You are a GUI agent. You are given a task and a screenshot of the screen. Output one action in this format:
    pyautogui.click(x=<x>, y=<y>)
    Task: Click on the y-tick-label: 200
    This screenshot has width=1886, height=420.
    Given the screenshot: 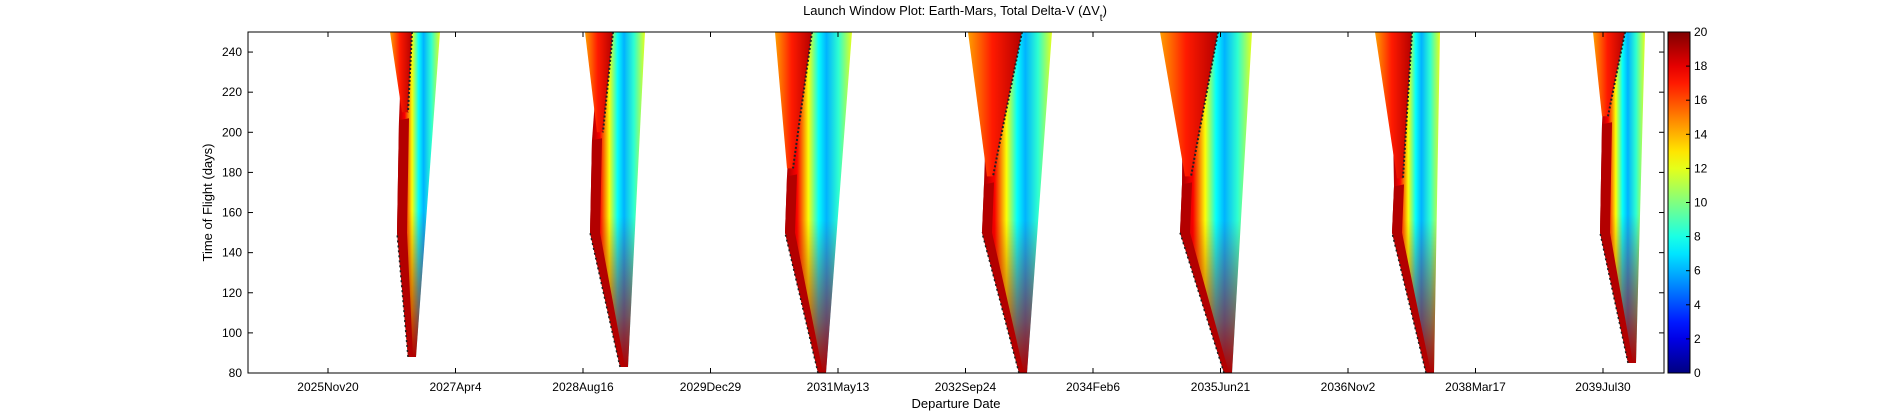 What is the action you would take?
    pyautogui.click(x=232, y=132)
    